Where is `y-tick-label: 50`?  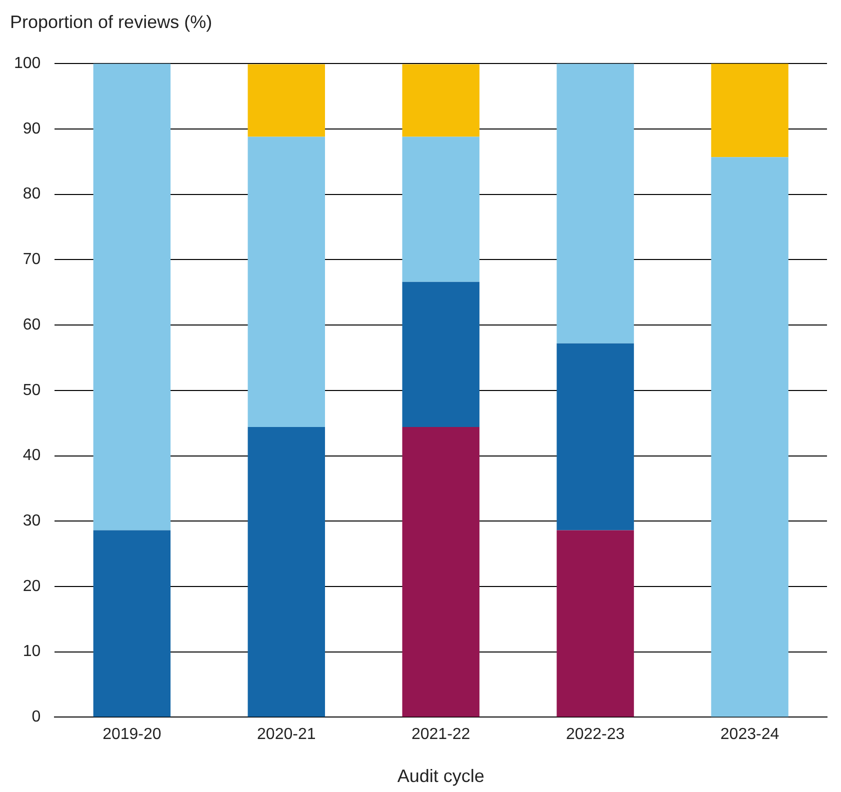 y-tick-label: 50 is located at coordinates (31, 390).